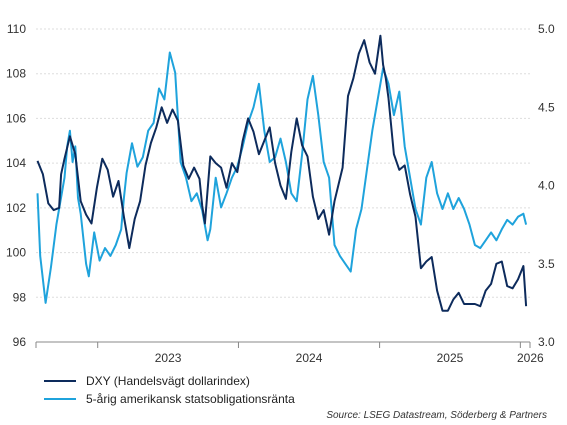  Describe the element at coordinates (530, 358) in the screenshot. I see `x-tick-label: 2026` at that location.